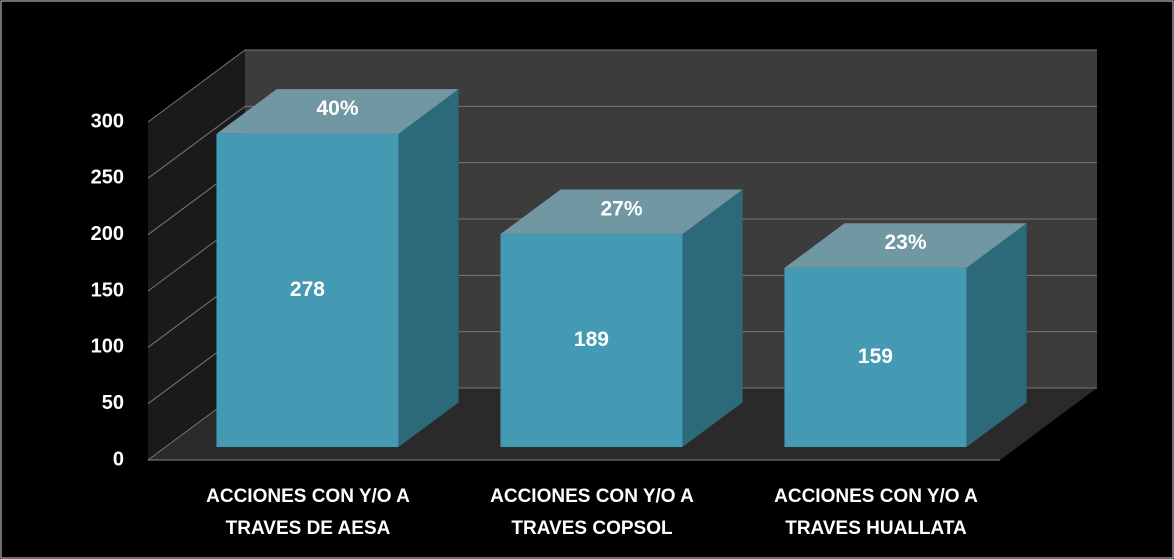 This screenshot has height=559, width=1174. What do you see at coordinates (338, 108) in the screenshot?
I see `annotation: 40%` at bounding box center [338, 108].